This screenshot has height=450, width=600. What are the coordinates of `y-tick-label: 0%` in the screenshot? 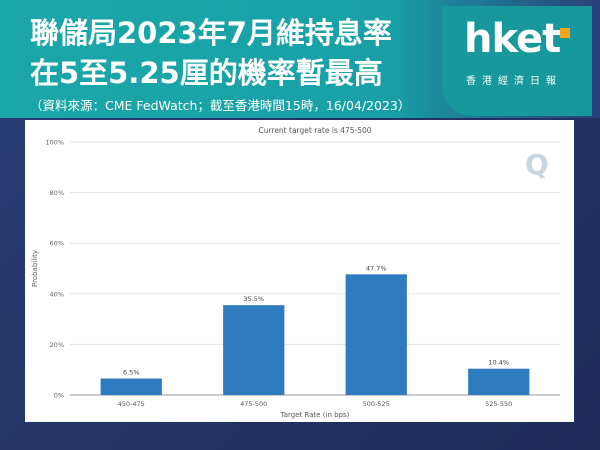 It's located at (59, 396).